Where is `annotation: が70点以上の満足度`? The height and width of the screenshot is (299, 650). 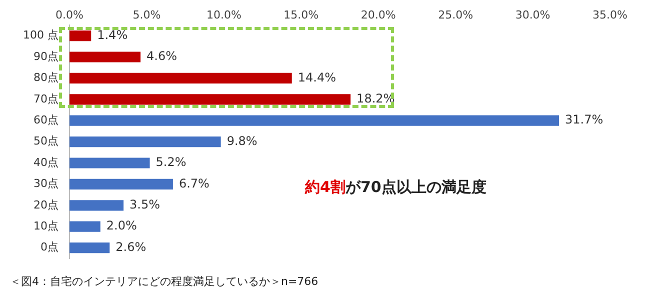
annotation: が70点以上の満足度 is located at coordinates (415, 187).